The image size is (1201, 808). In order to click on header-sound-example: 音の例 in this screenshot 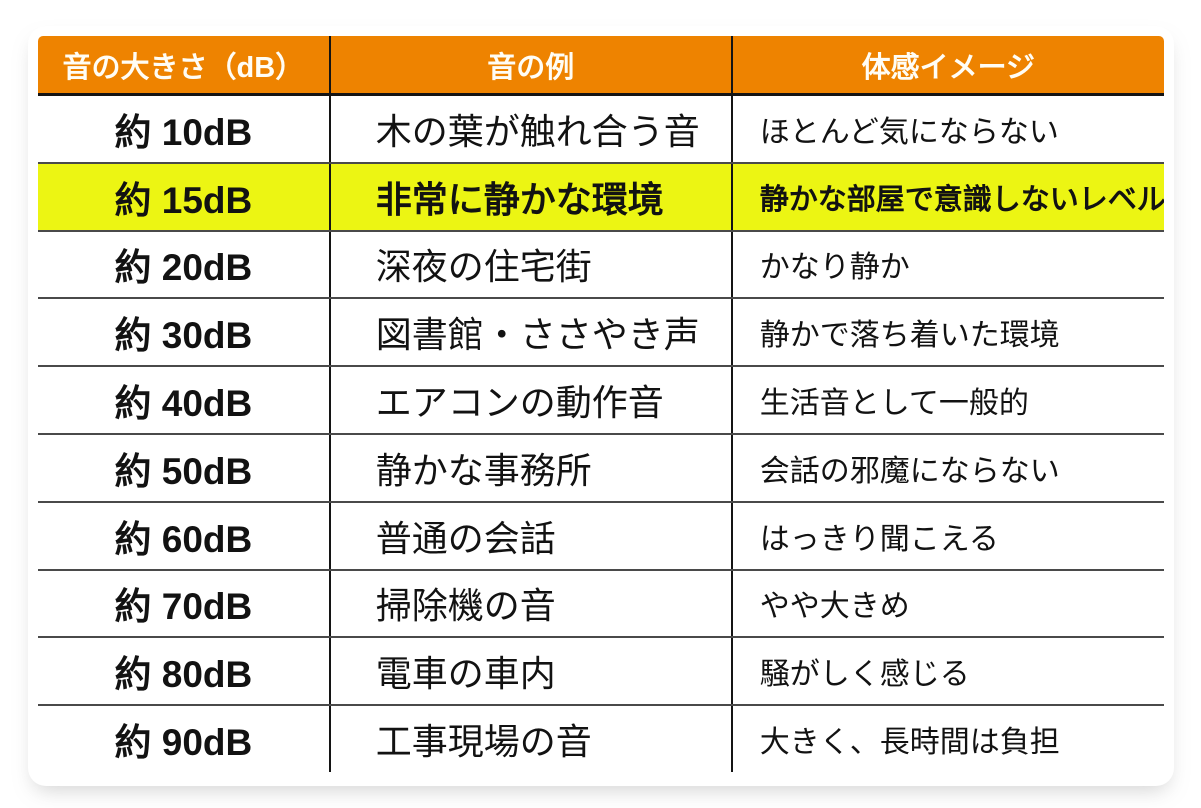, I will do `click(531, 64)`.